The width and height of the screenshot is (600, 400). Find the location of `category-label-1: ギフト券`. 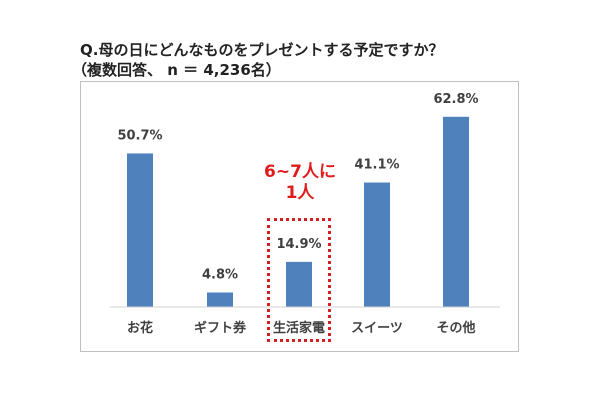

category-label-1: ギフト券 is located at coordinates (220, 328).